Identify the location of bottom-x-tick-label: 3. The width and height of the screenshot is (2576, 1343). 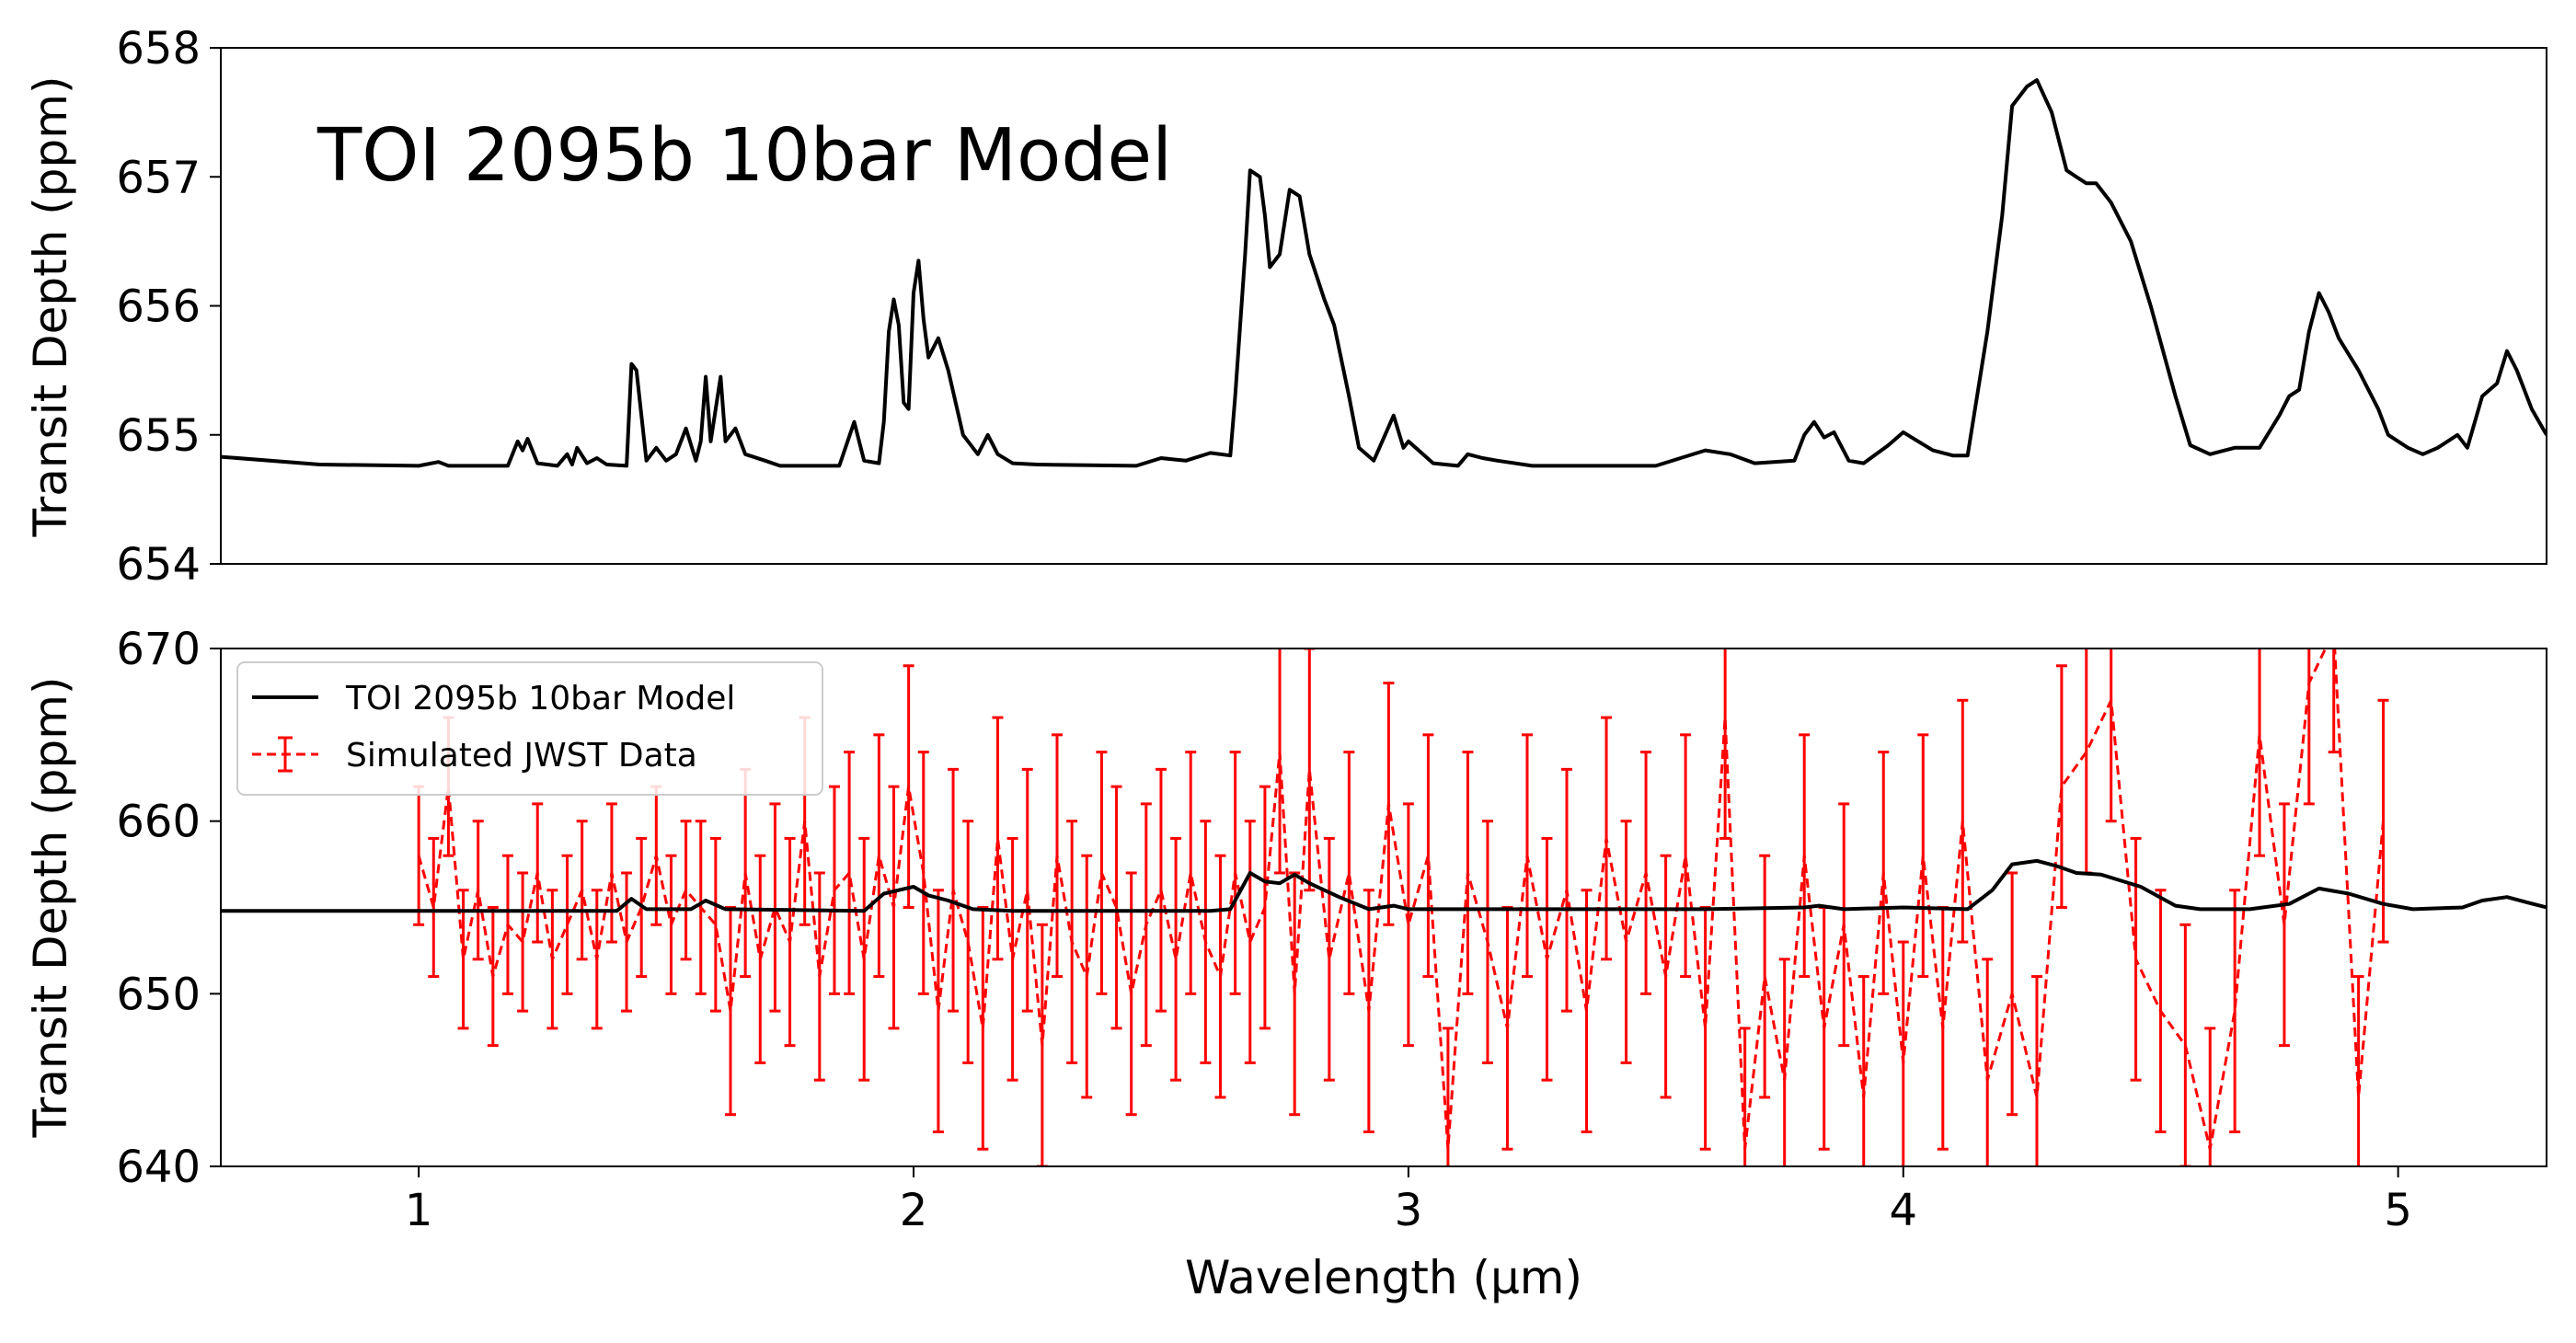
(1409, 1210).